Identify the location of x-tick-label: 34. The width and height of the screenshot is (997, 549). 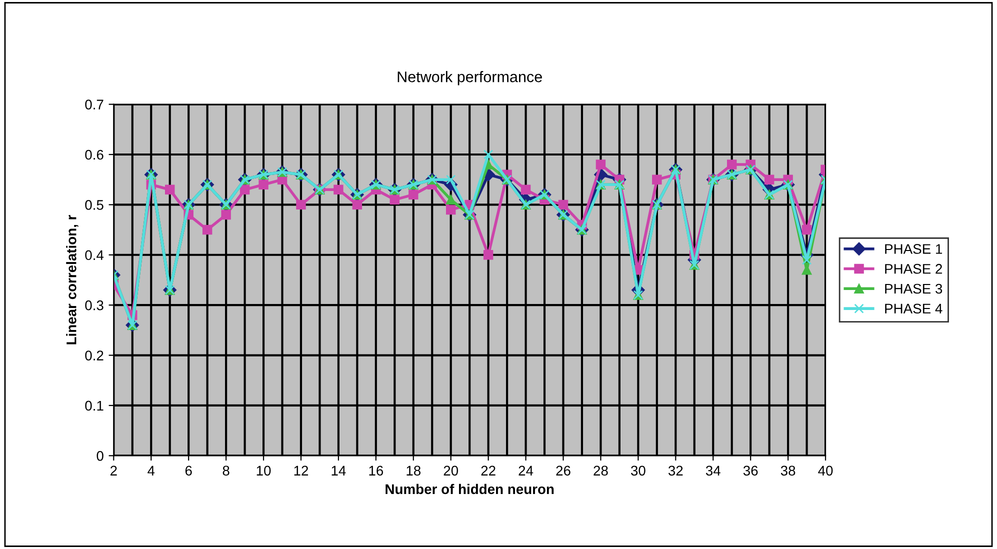
(713, 471).